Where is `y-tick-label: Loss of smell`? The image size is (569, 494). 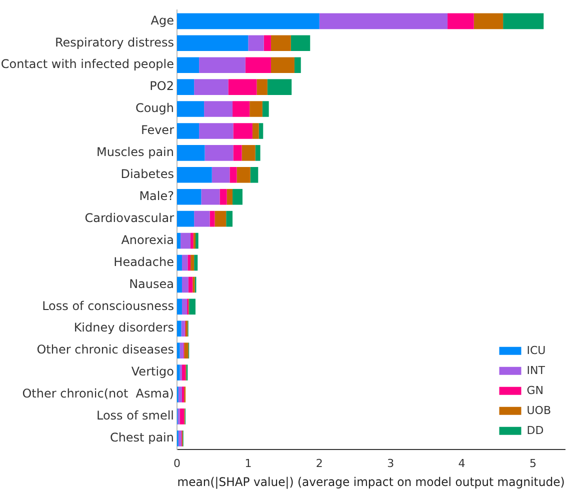
y-tick-label: Loss of smell is located at coordinates (135, 415).